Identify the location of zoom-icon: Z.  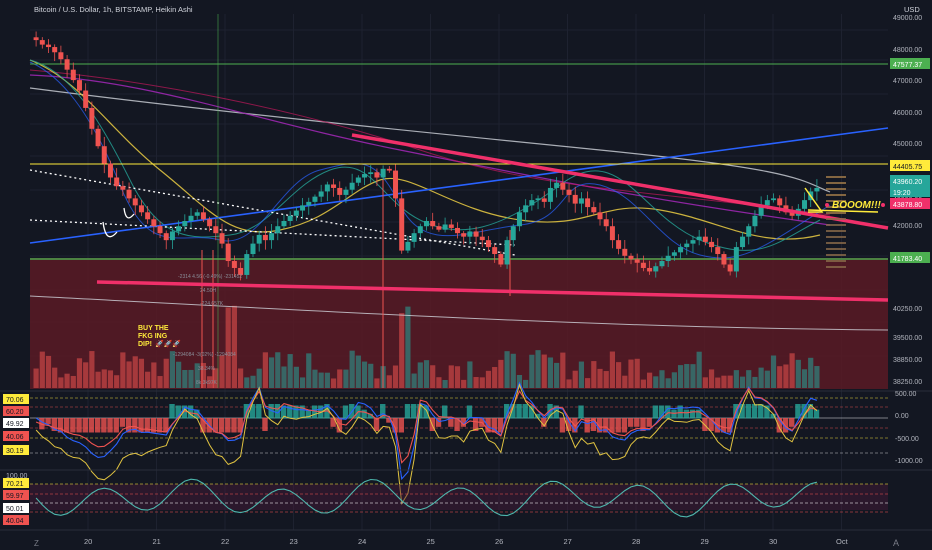
(36, 543).